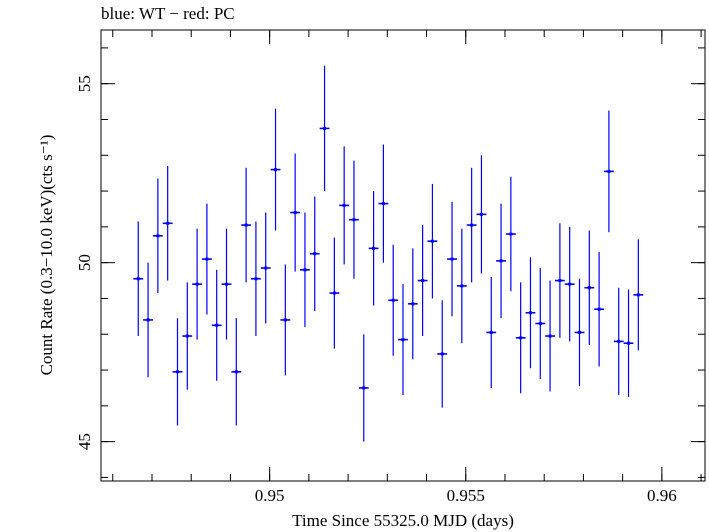  What do you see at coordinates (403, 520) in the screenshot?
I see `x-axis-label: Time Since 55325.0 MJD (days)` at bounding box center [403, 520].